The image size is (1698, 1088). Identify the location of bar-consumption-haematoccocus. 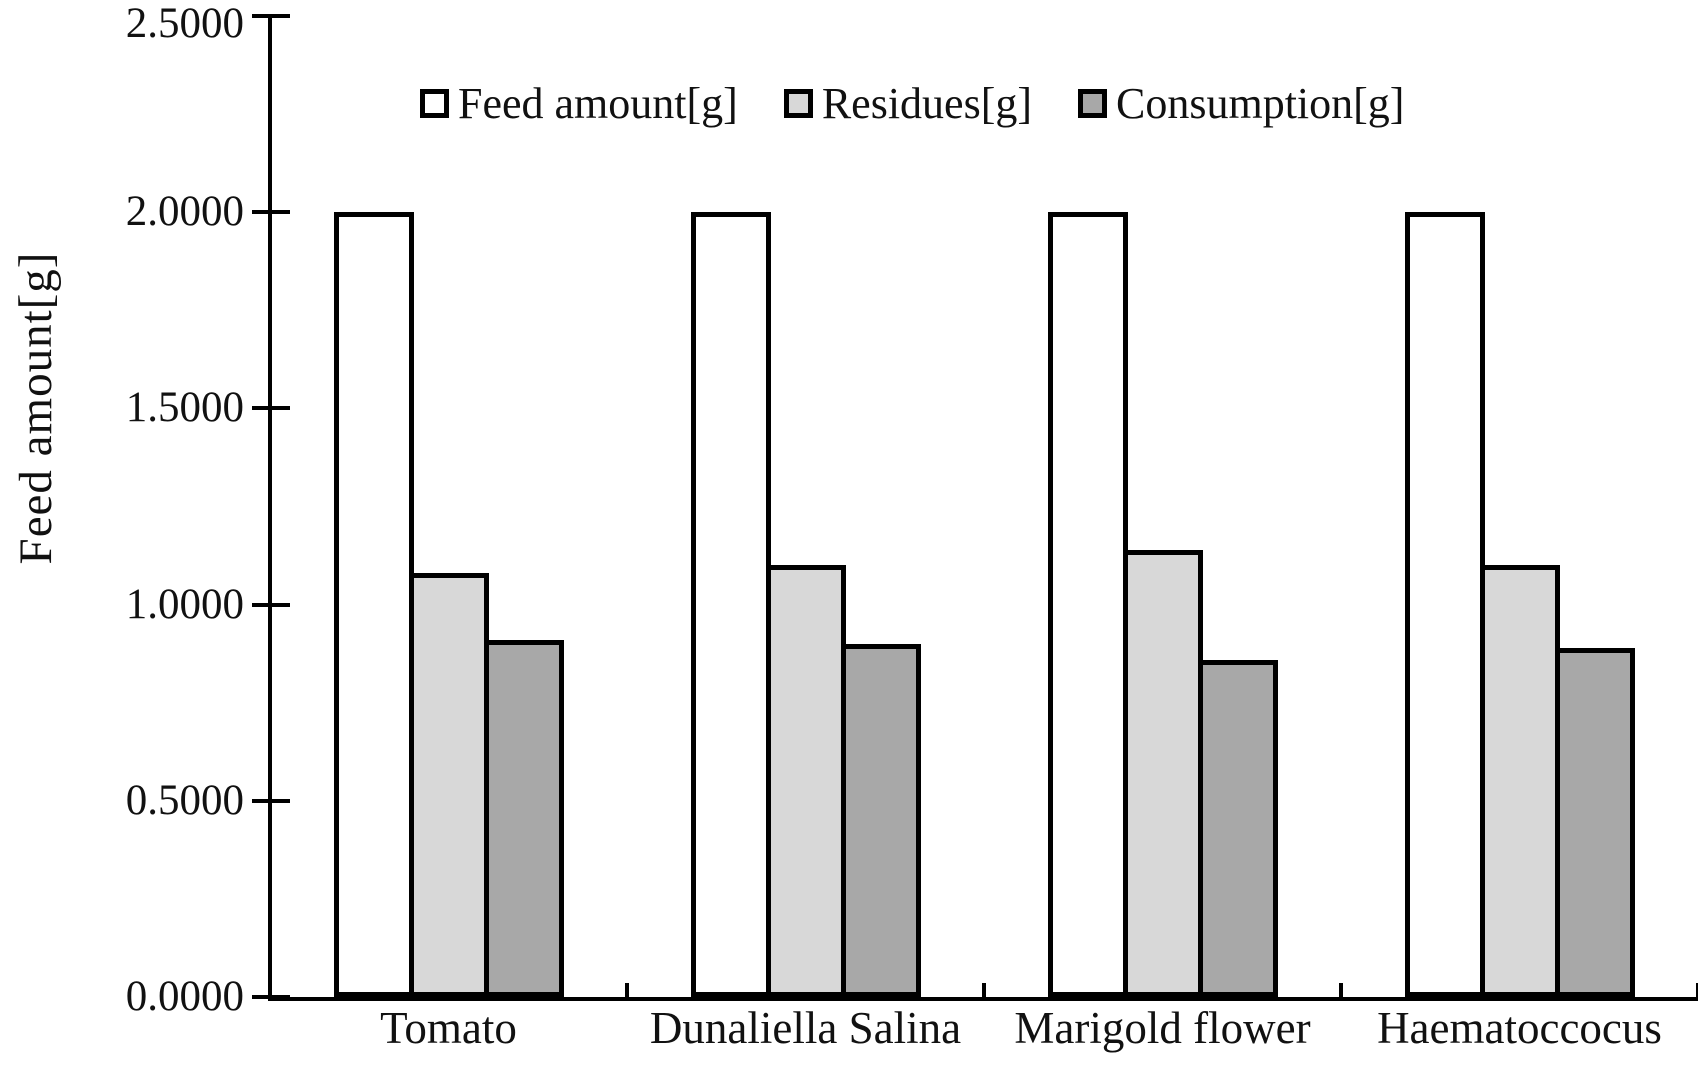
(1595, 822).